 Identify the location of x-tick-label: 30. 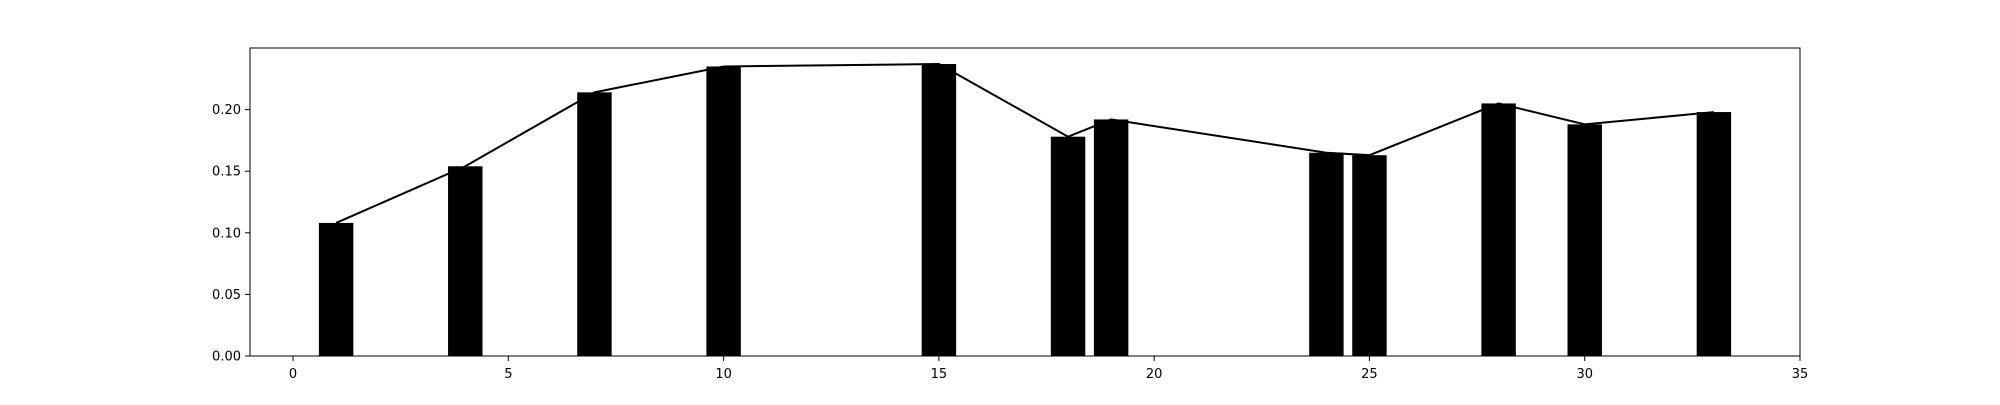
(1584, 374).